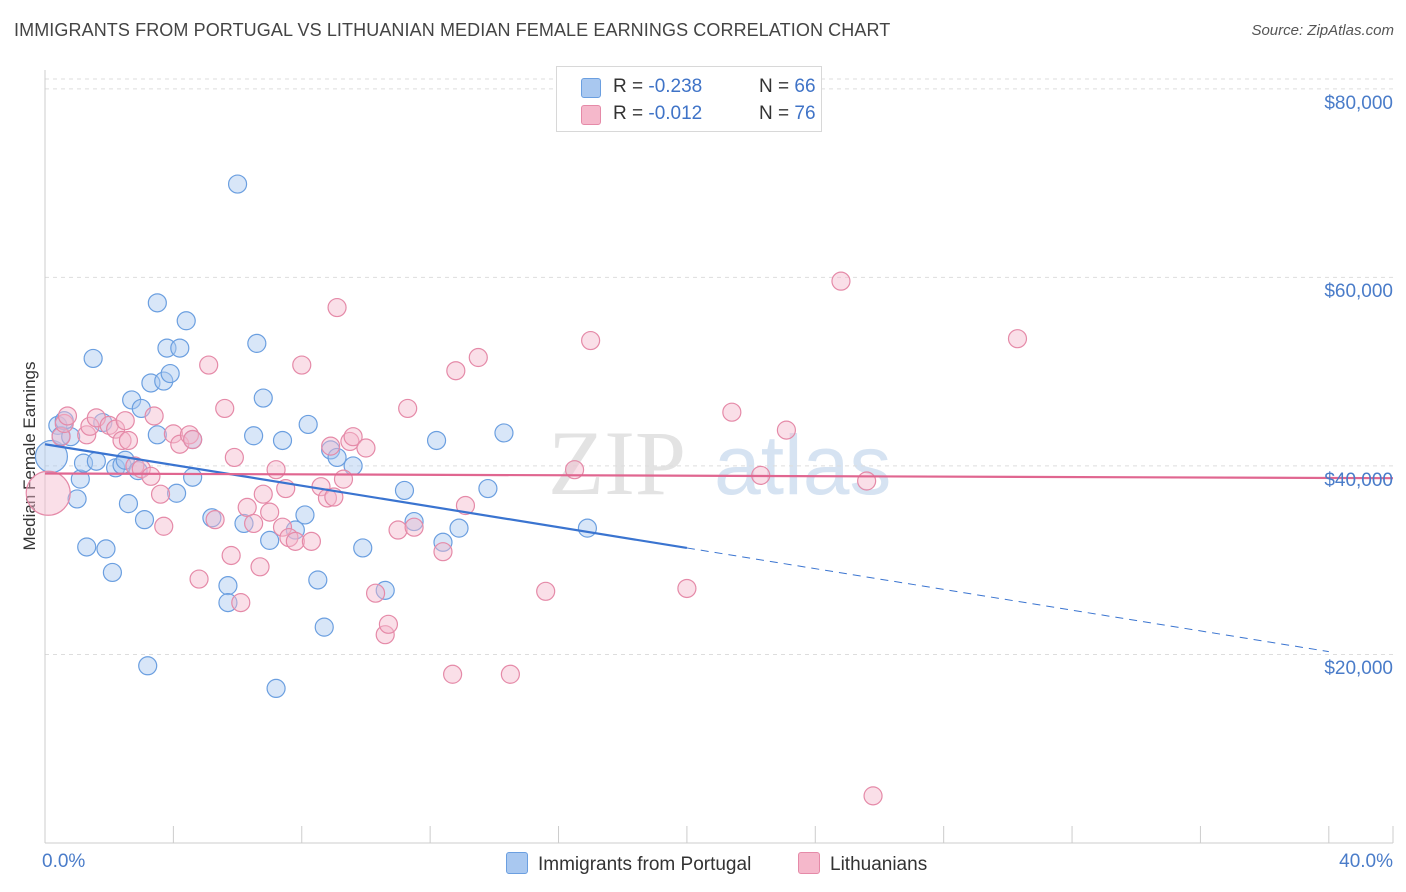  What do you see at coordinates (787, 113) in the screenshot?
I see `legend-n: N = 76` at bounding box center [787, 113].